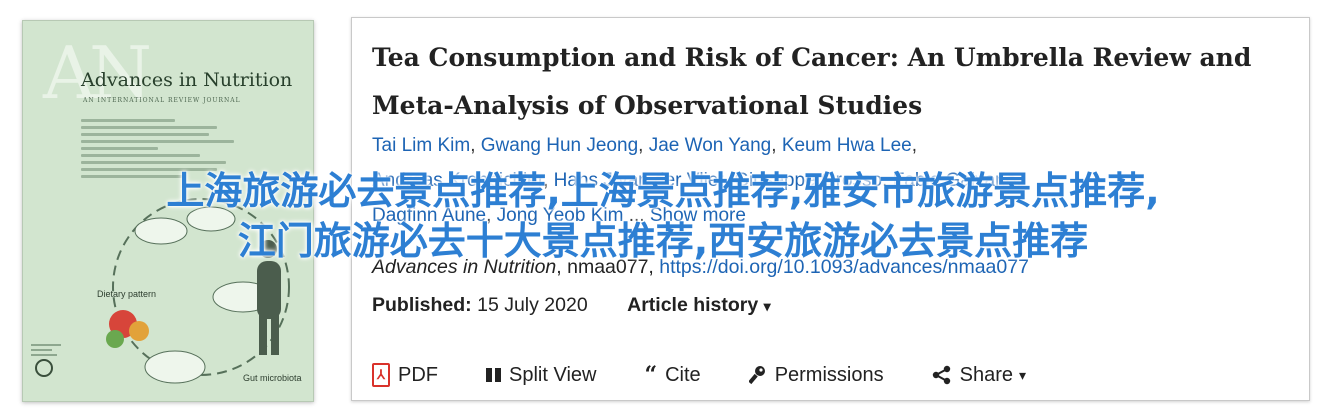  I want to click on diagram-label-dietary: Dietary pattern, so click(126, 294).